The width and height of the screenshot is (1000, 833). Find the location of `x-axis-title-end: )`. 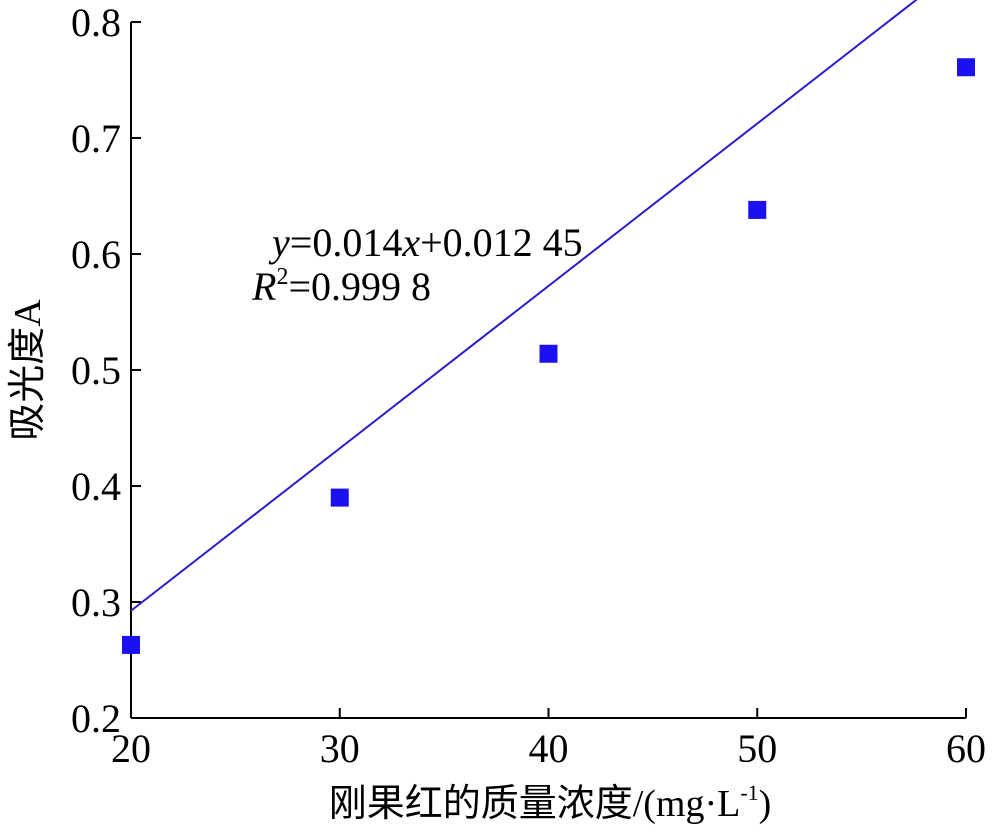

x-axis-title-end: ) is located at coordinates (765, 804).